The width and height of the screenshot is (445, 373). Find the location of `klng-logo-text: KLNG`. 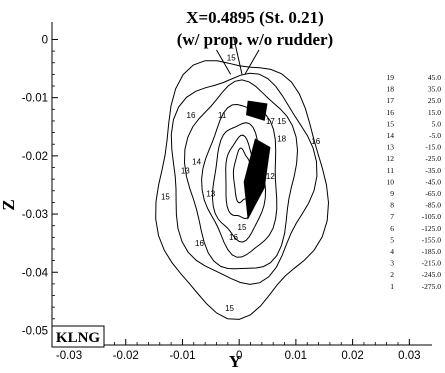

klng-logo-text: KLNG is located at coordinates (78, 338).